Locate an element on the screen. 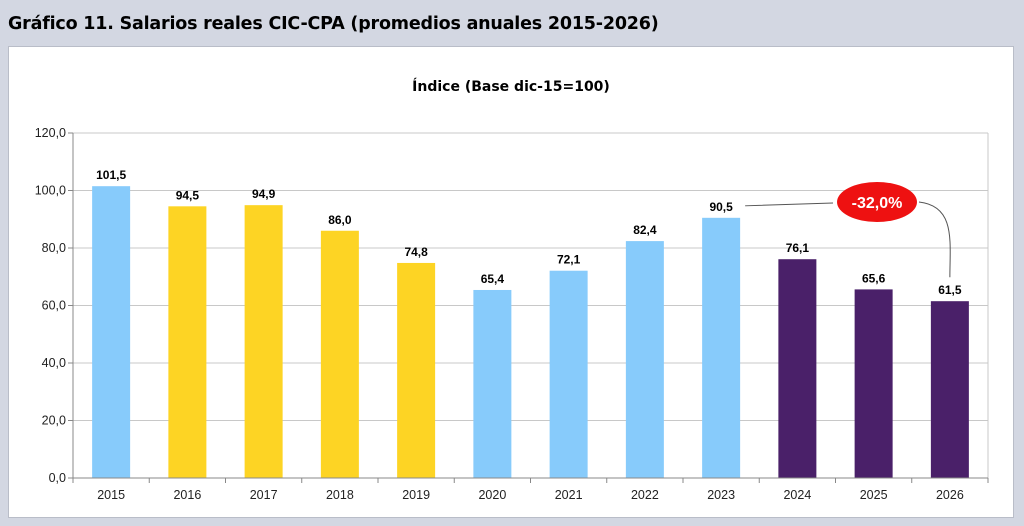 The image size is (1024, 526). data-label-2024: 76,1 is located at coordinates (798, 248).